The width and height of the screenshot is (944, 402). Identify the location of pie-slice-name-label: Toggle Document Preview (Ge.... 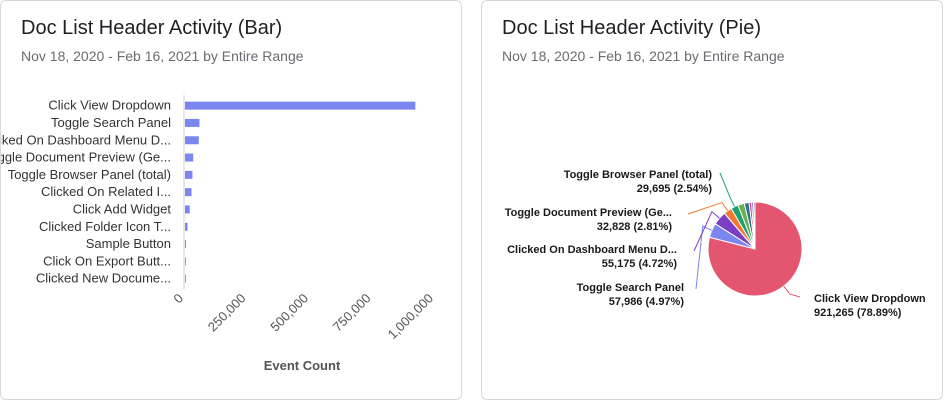
(588, 213).